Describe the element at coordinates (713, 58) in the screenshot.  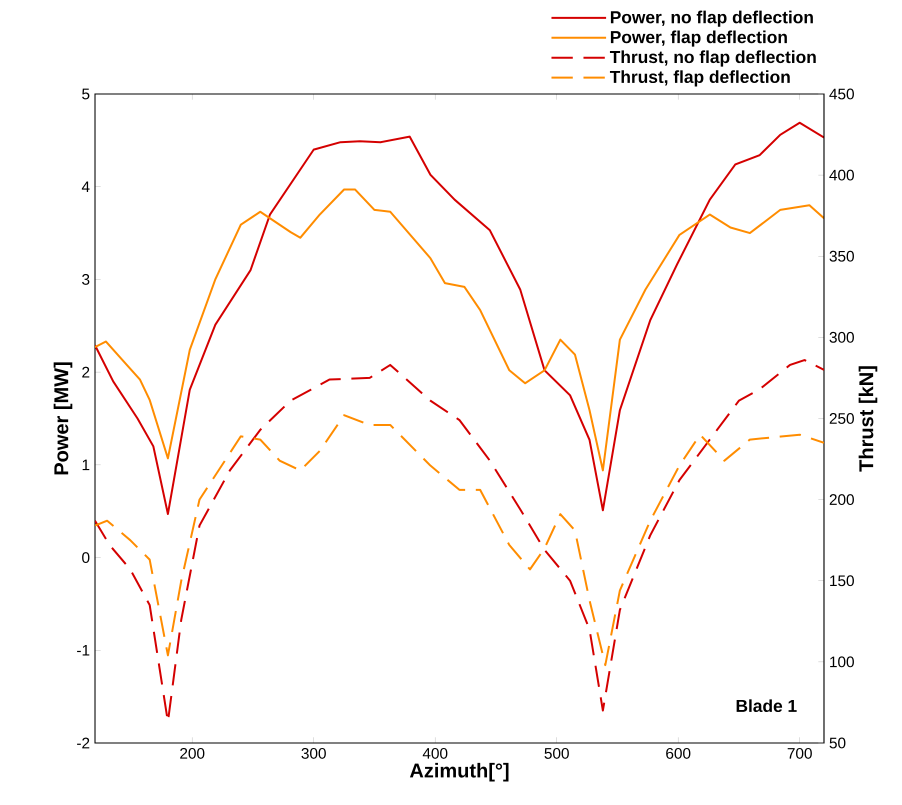
I see `legend-label: Thrust, no flap deflection` at that location.